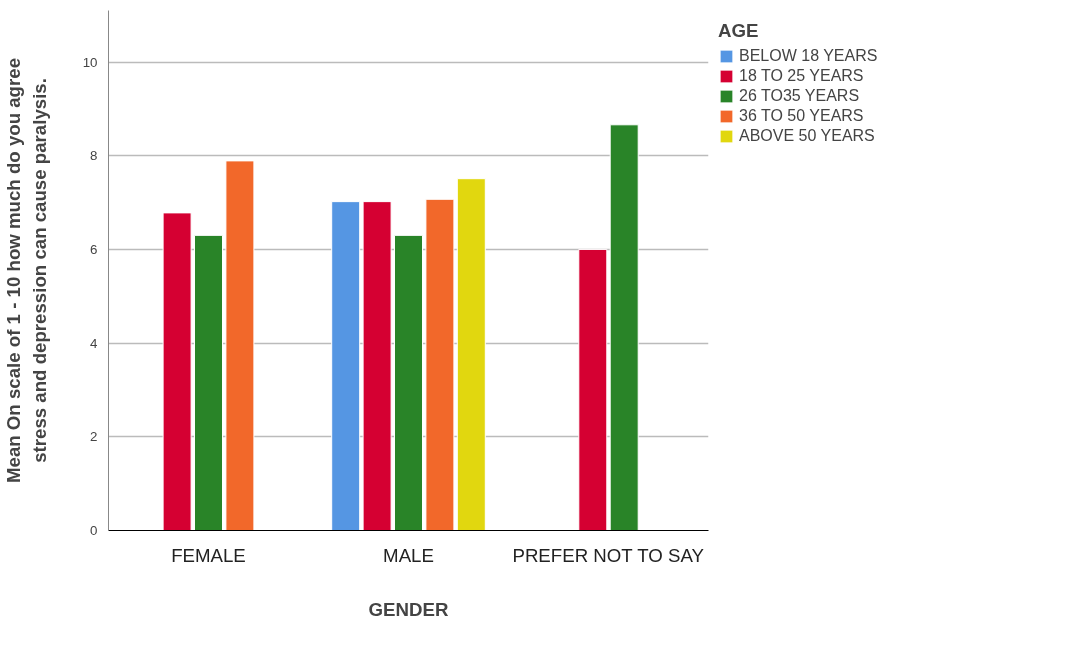 This screenshot has height=650, width=1088. I want to click on legend-title: AGE, so click(739, 31).